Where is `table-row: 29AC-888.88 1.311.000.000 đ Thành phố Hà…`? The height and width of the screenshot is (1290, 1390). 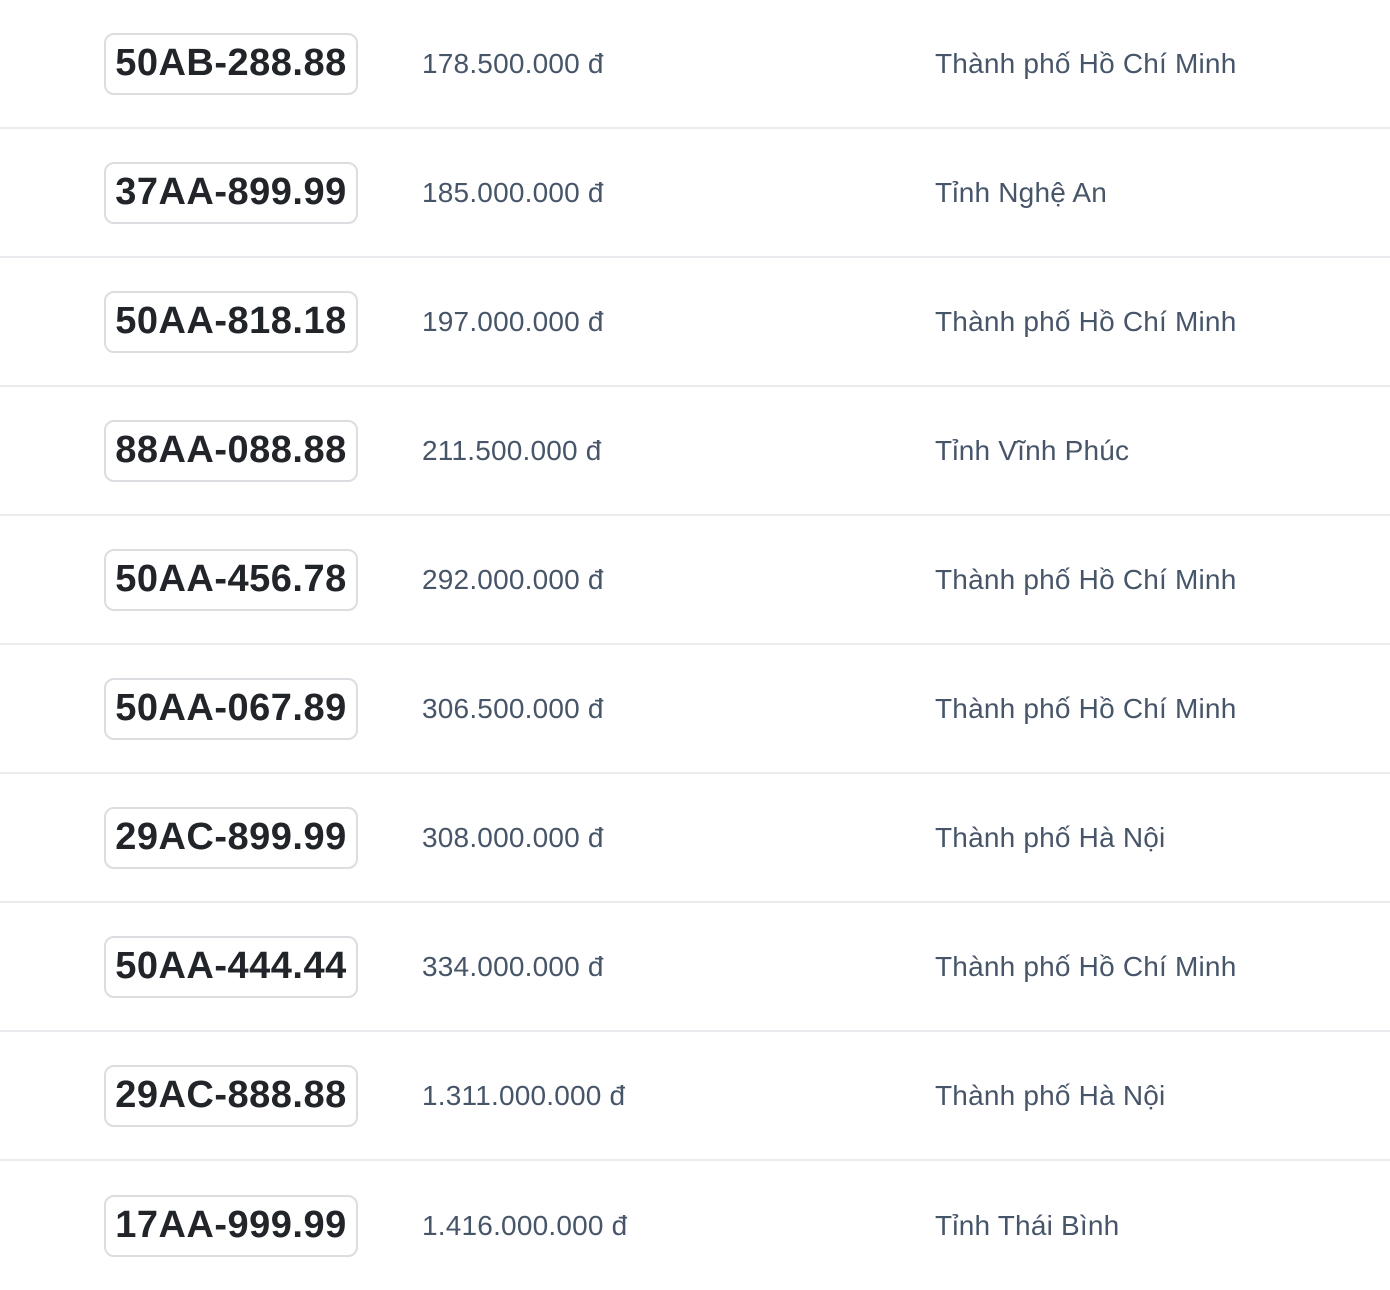
table-row: 29AC-888.88 1.311.000.000 đ Thành phố Hà… is located at coordinates (695, 1096).